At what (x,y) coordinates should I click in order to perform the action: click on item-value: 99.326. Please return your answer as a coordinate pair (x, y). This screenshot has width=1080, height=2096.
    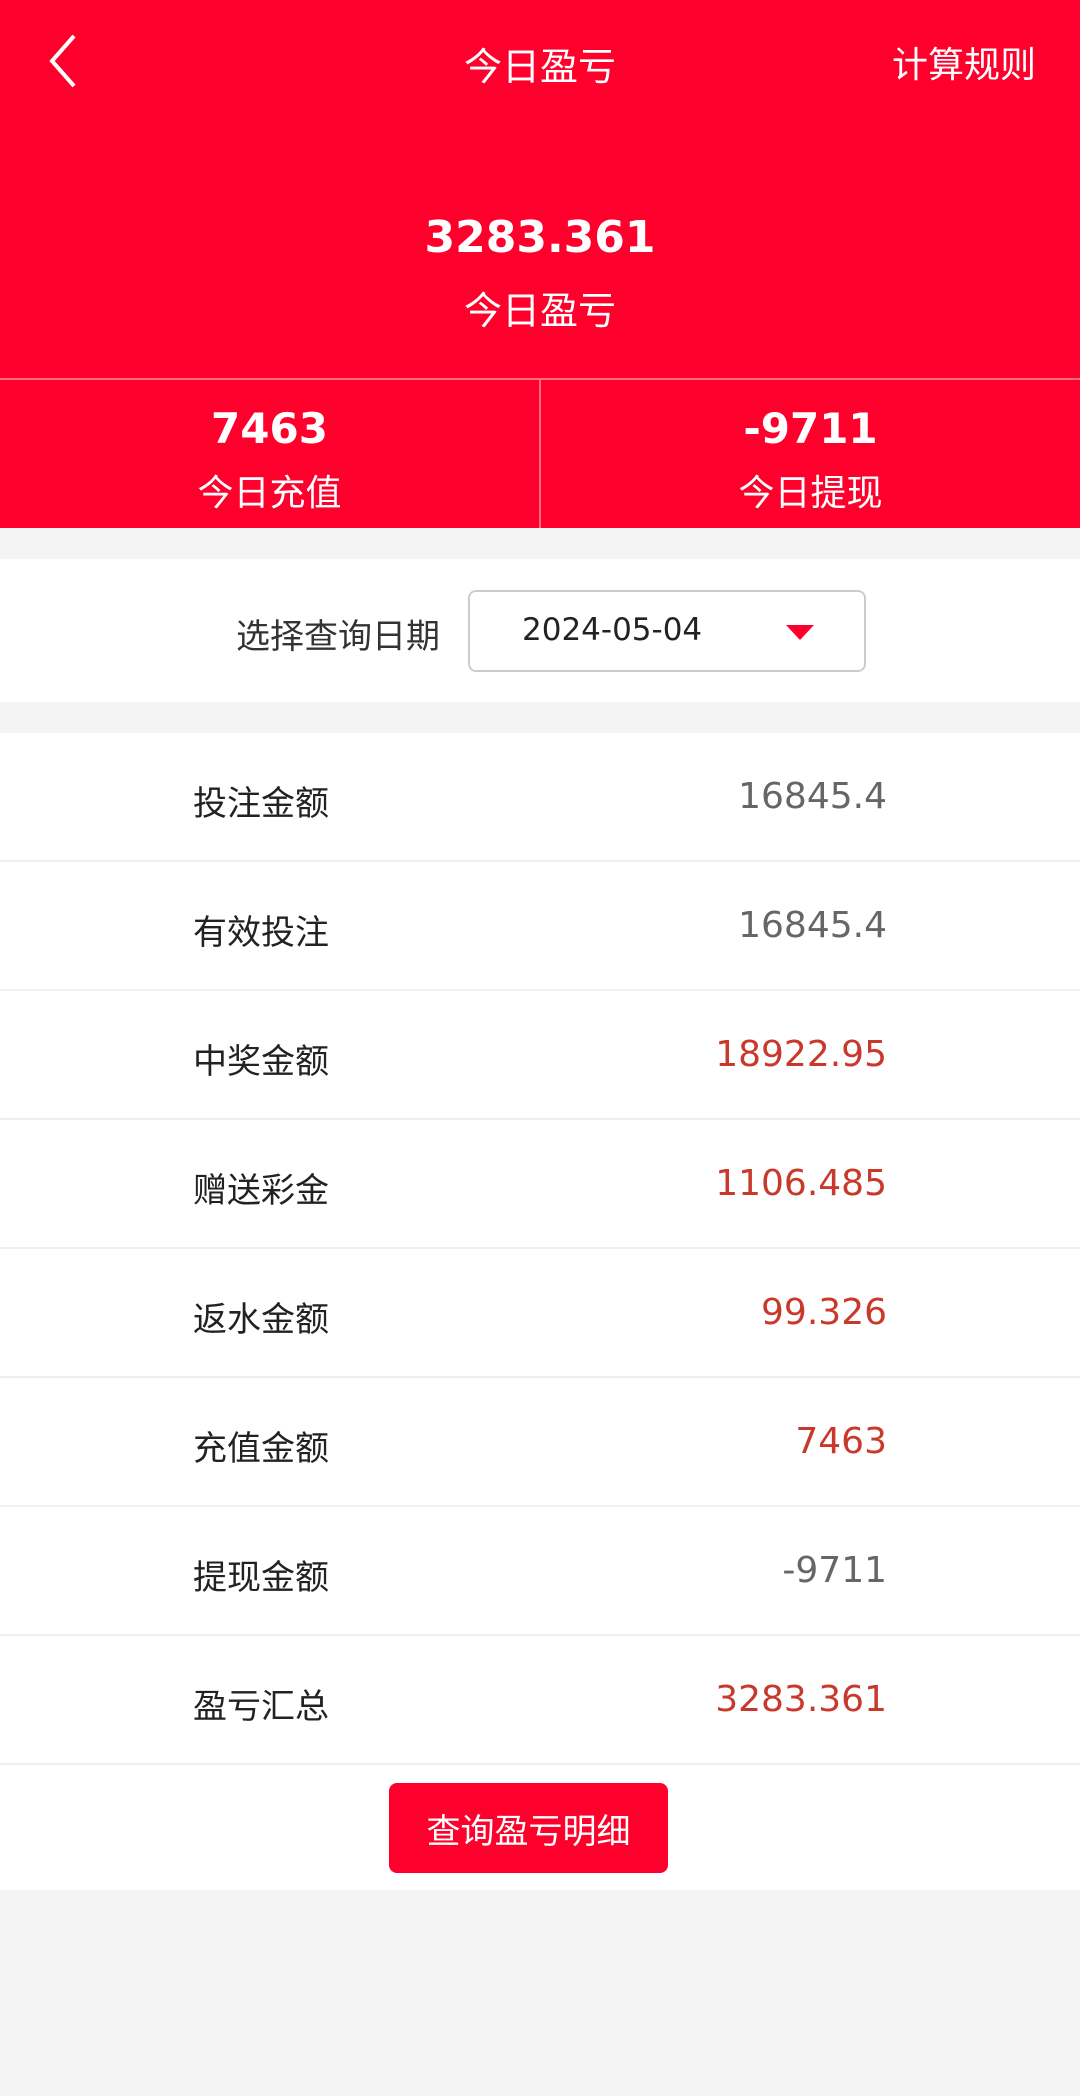
    Looking at the image, I should click on (824, 1312).